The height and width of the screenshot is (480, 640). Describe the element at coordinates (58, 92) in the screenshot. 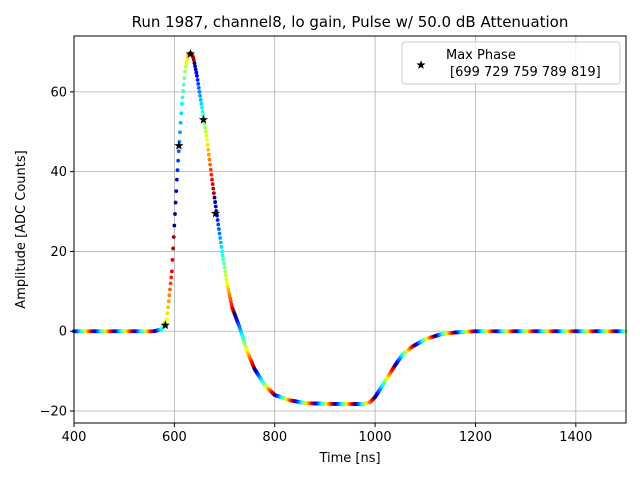

I see `y-tick-label: 60` at that location.